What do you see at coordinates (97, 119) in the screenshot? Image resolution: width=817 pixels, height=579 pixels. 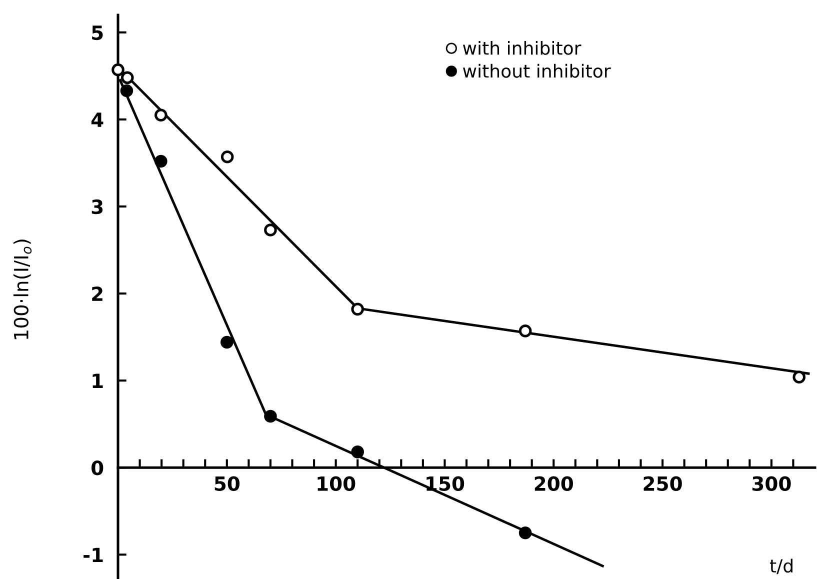 I see `y-tick-label: 4` at bounding box center [97, 119].